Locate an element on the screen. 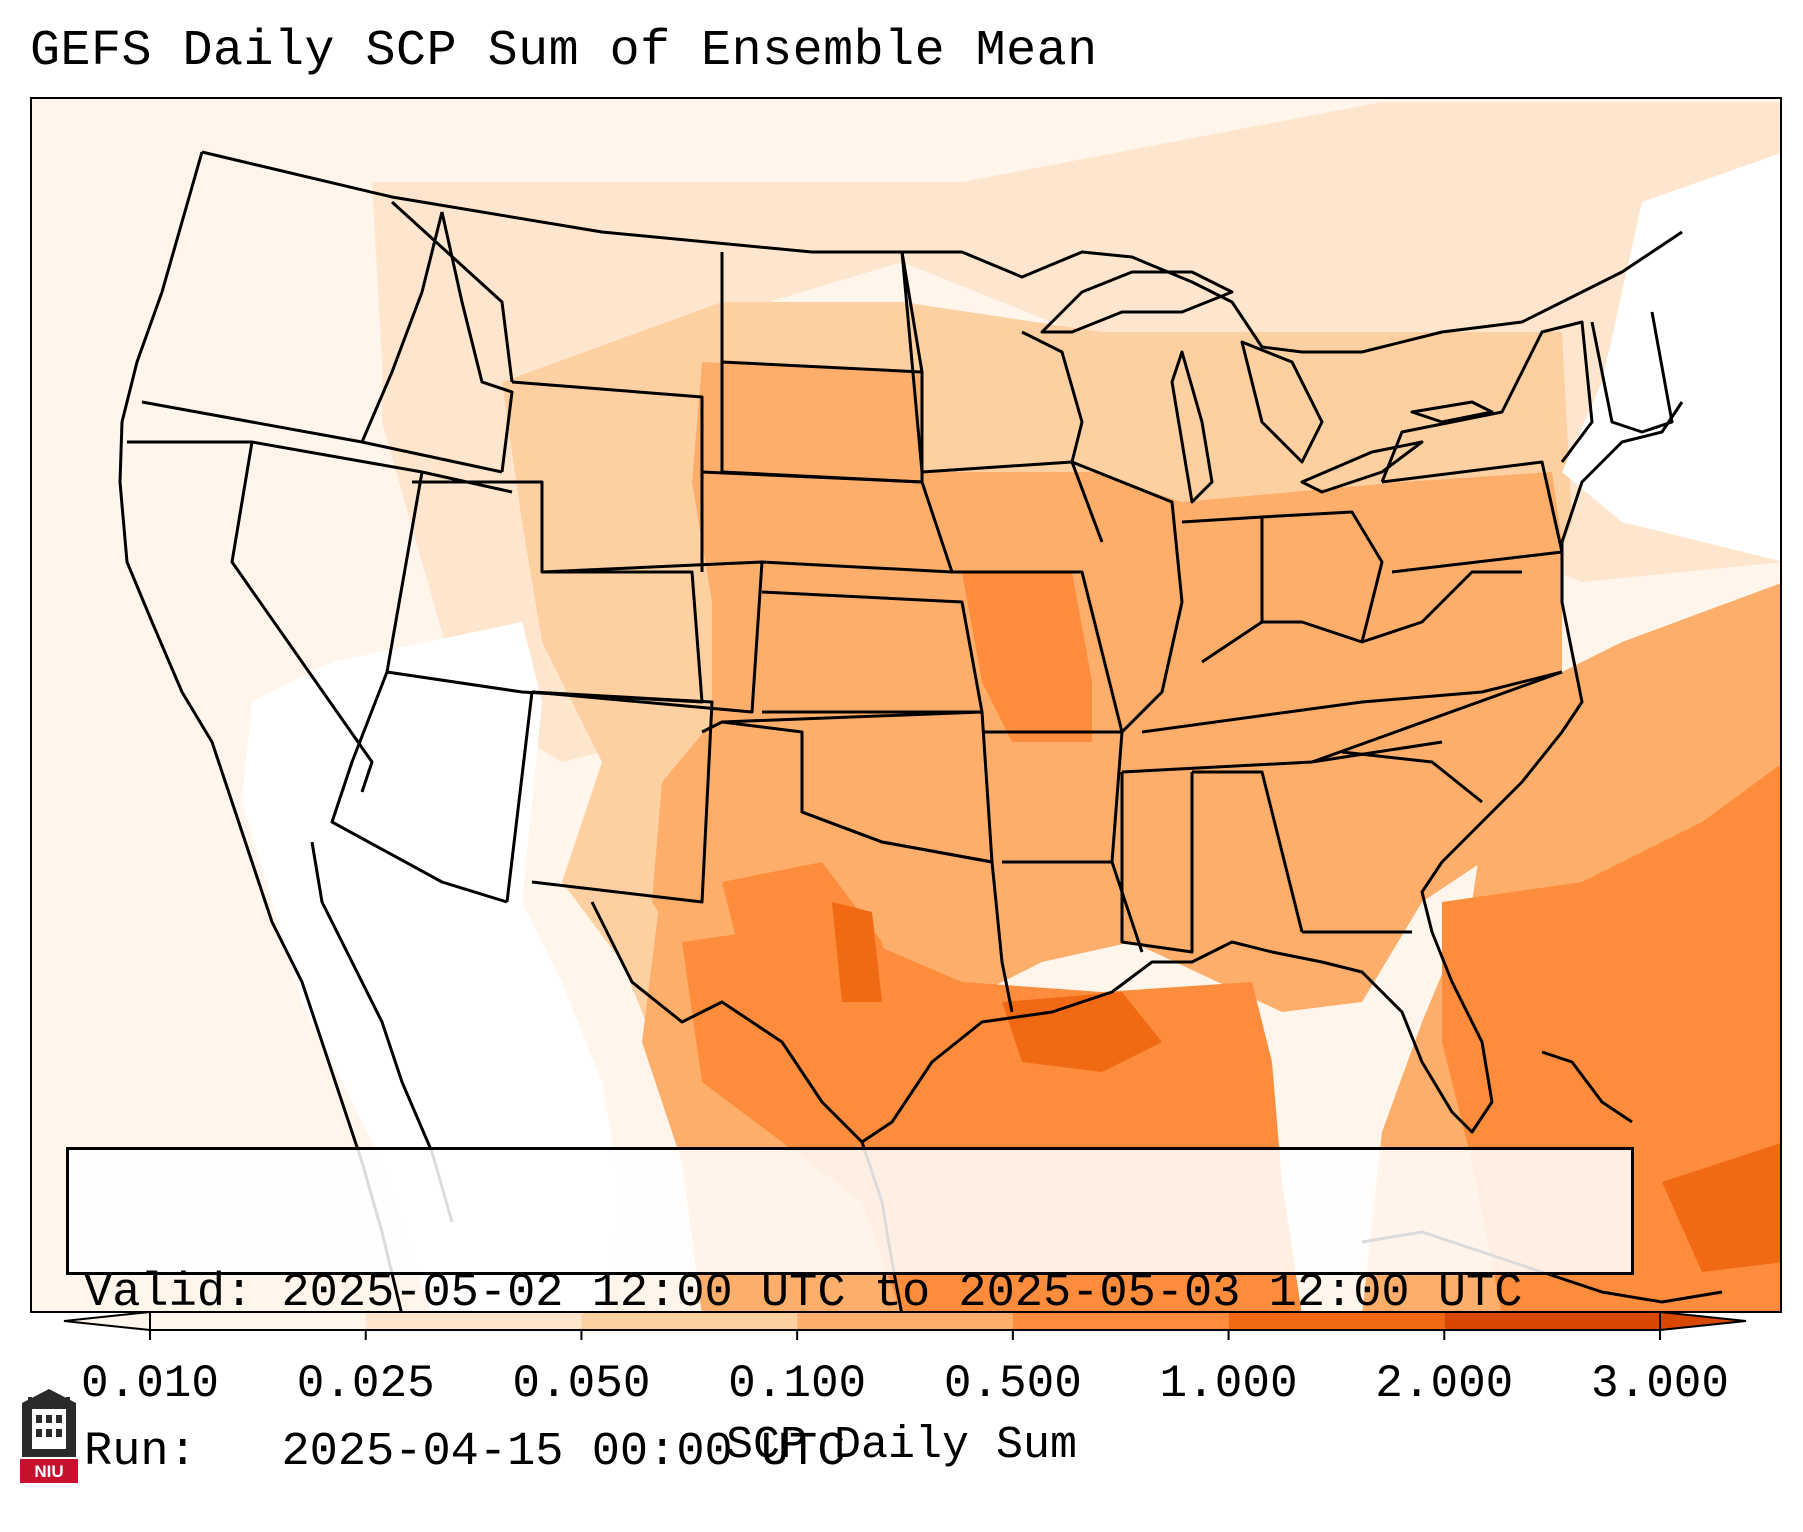 This screenshot has height=1532, width=1803. shade-northeast-blank is located at coordinates (1671, 357).